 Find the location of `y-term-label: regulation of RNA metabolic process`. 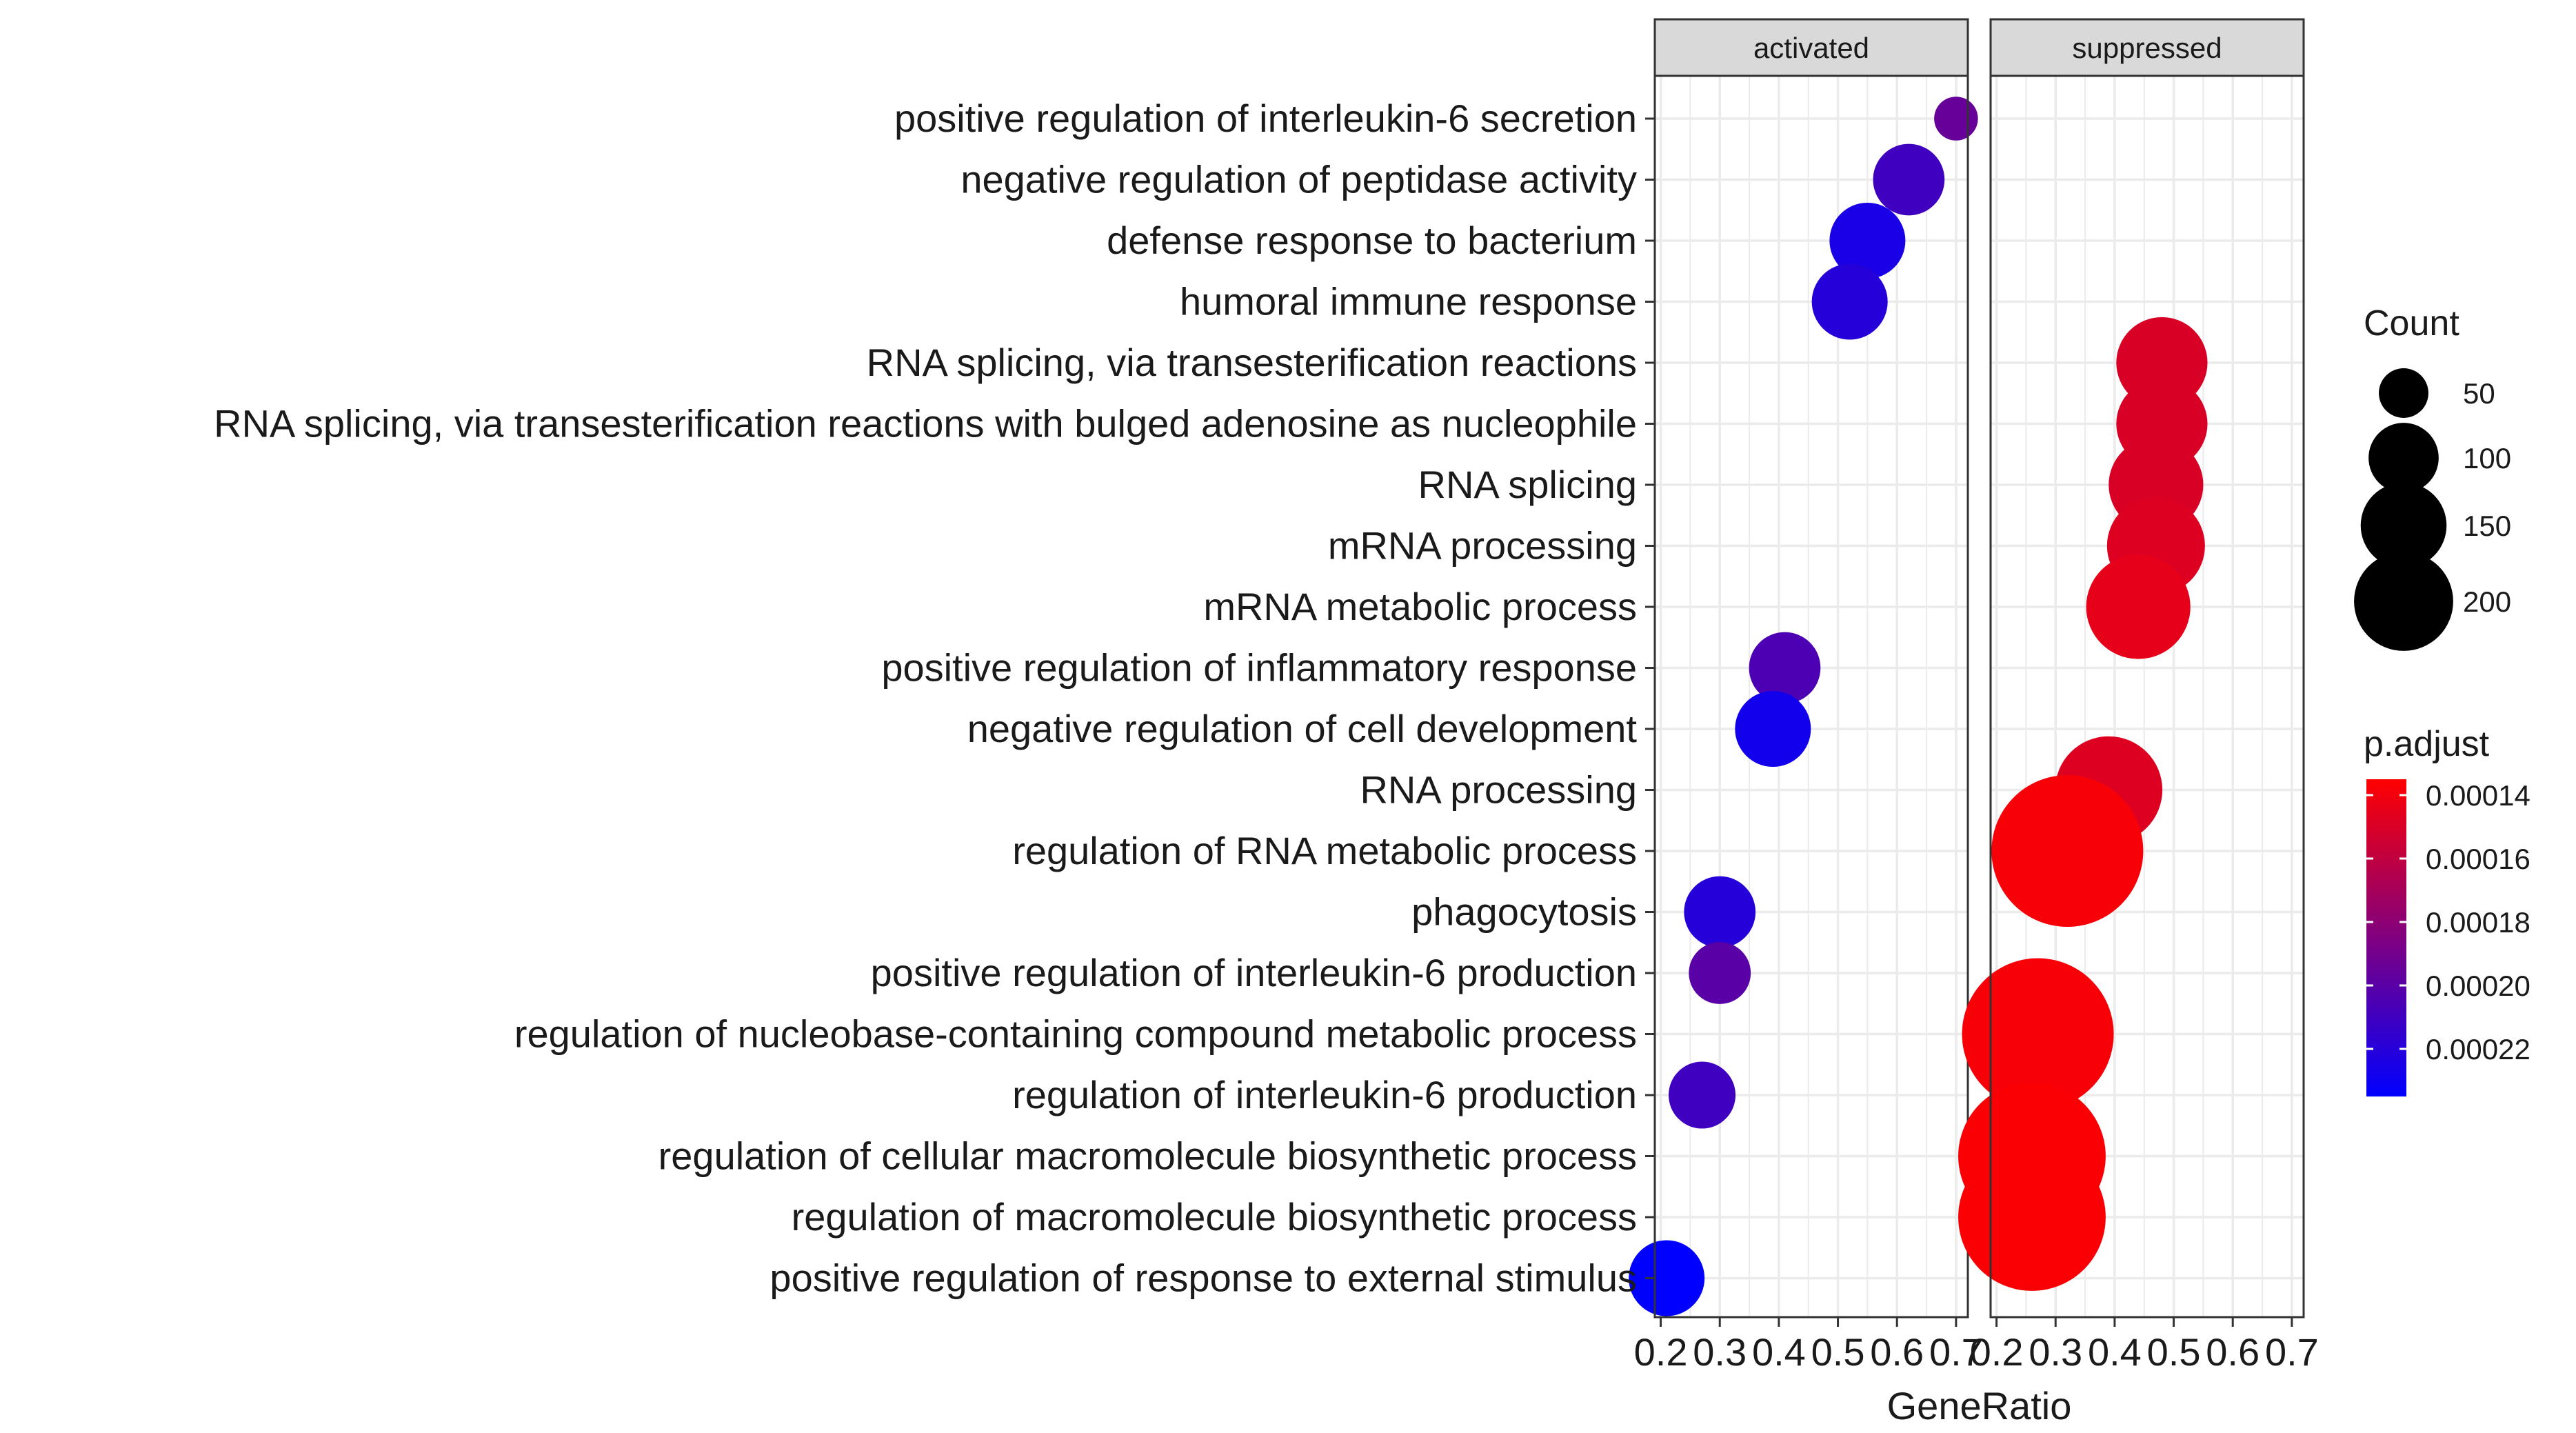

y-term-label: regulation of RNA metabolic process is located at coordinates (1324, 850).